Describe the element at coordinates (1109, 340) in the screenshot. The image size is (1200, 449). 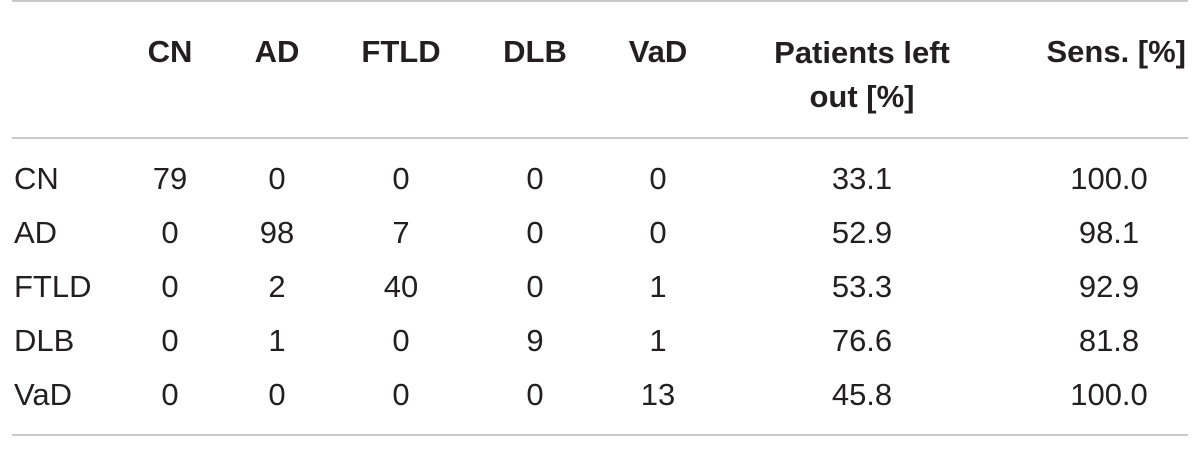
I see `sensitivity-cell: 81.8` at that location.